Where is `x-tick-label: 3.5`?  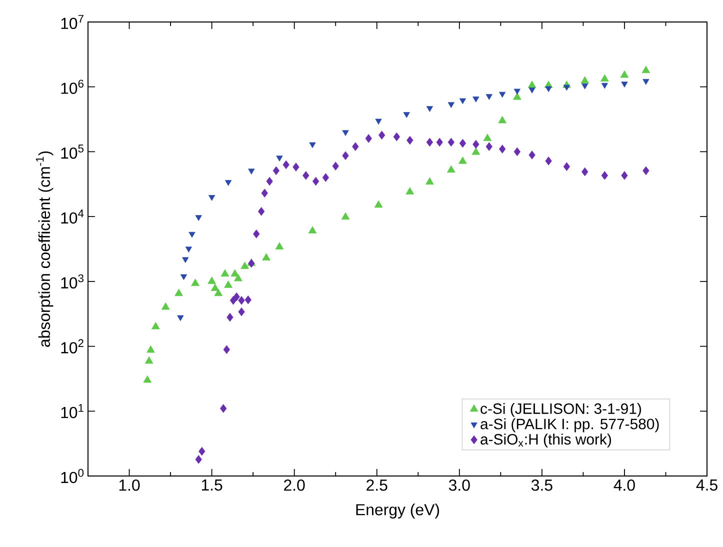 x-tick-label: 3.5 is located at coordinates (541, 485).